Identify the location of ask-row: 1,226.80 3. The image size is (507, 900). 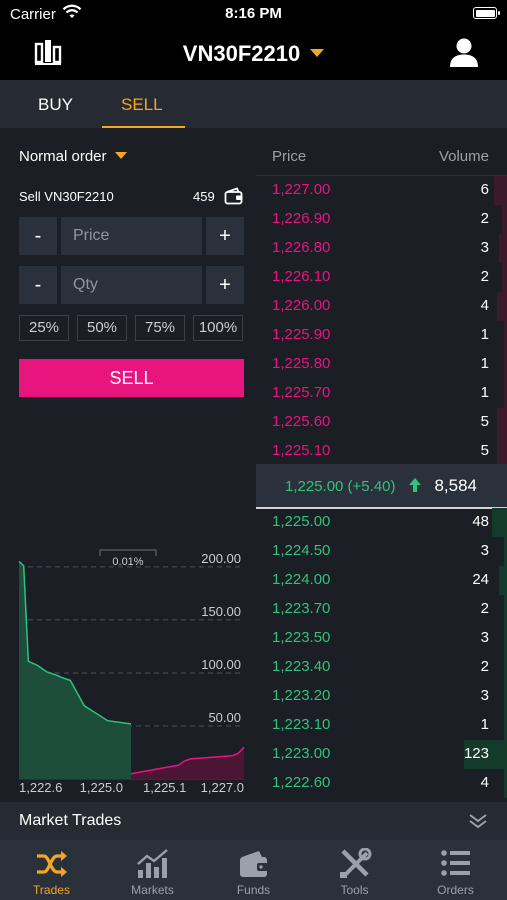
(381, 248).